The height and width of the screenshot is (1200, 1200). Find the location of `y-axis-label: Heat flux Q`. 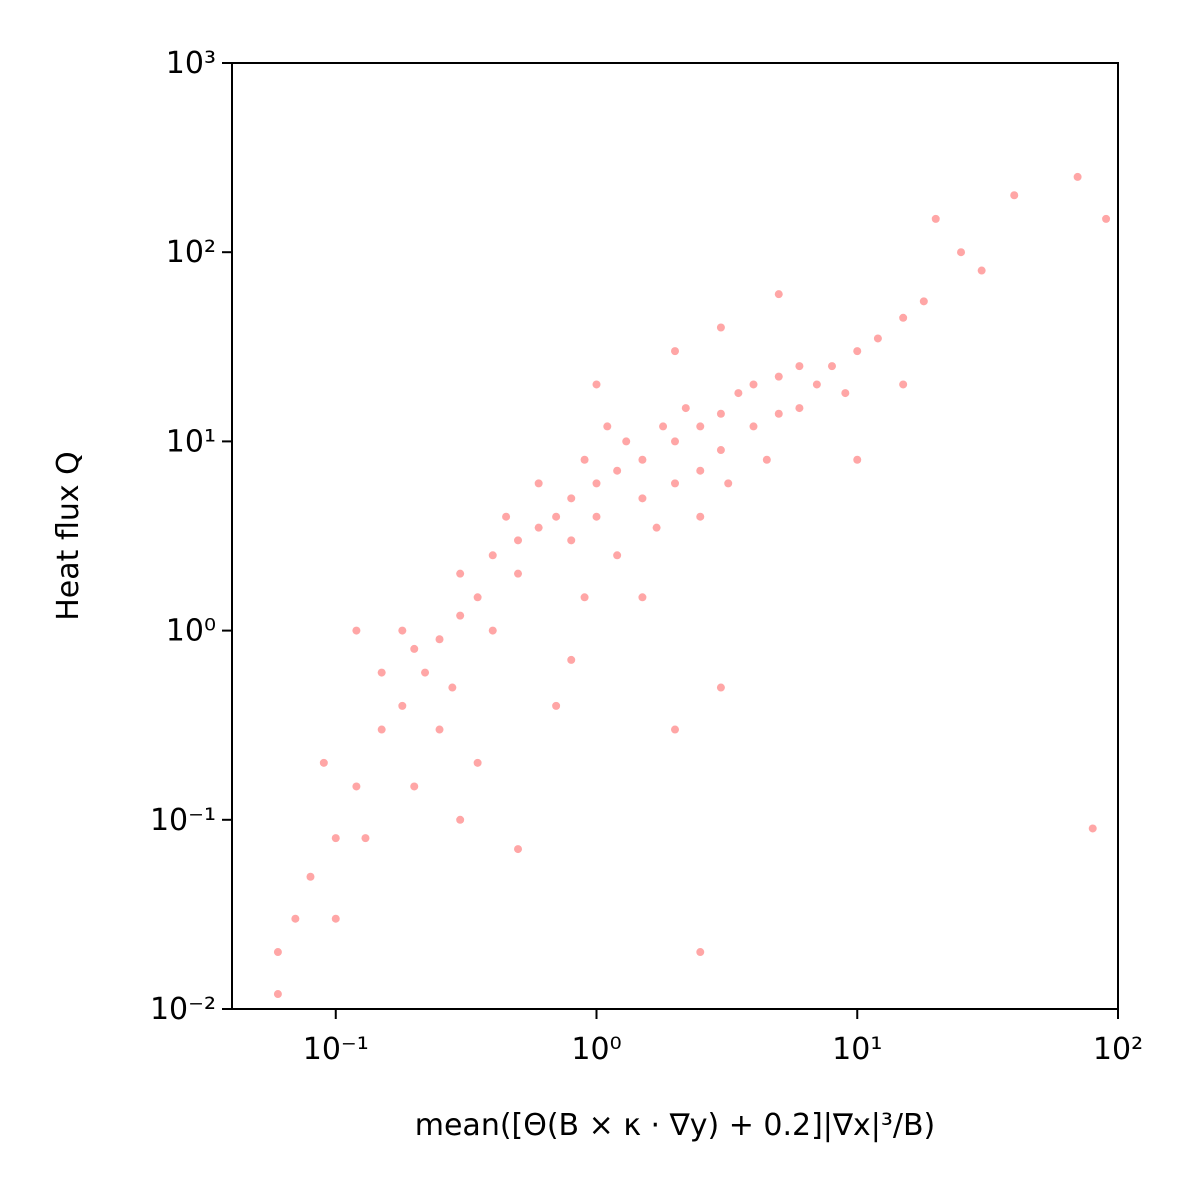

y-axis-label: Heat flux Q is located at coordinates (68, 536).